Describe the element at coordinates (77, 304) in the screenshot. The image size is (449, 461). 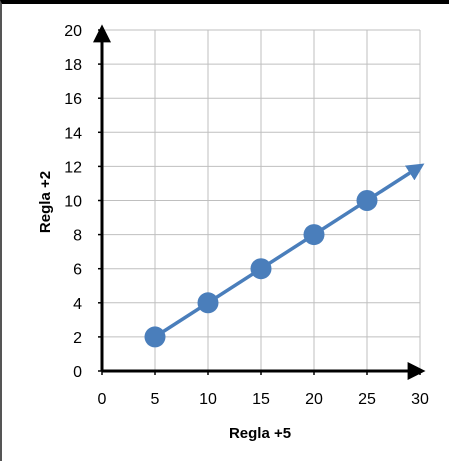
I see `y-tick-label: 4` at that location.